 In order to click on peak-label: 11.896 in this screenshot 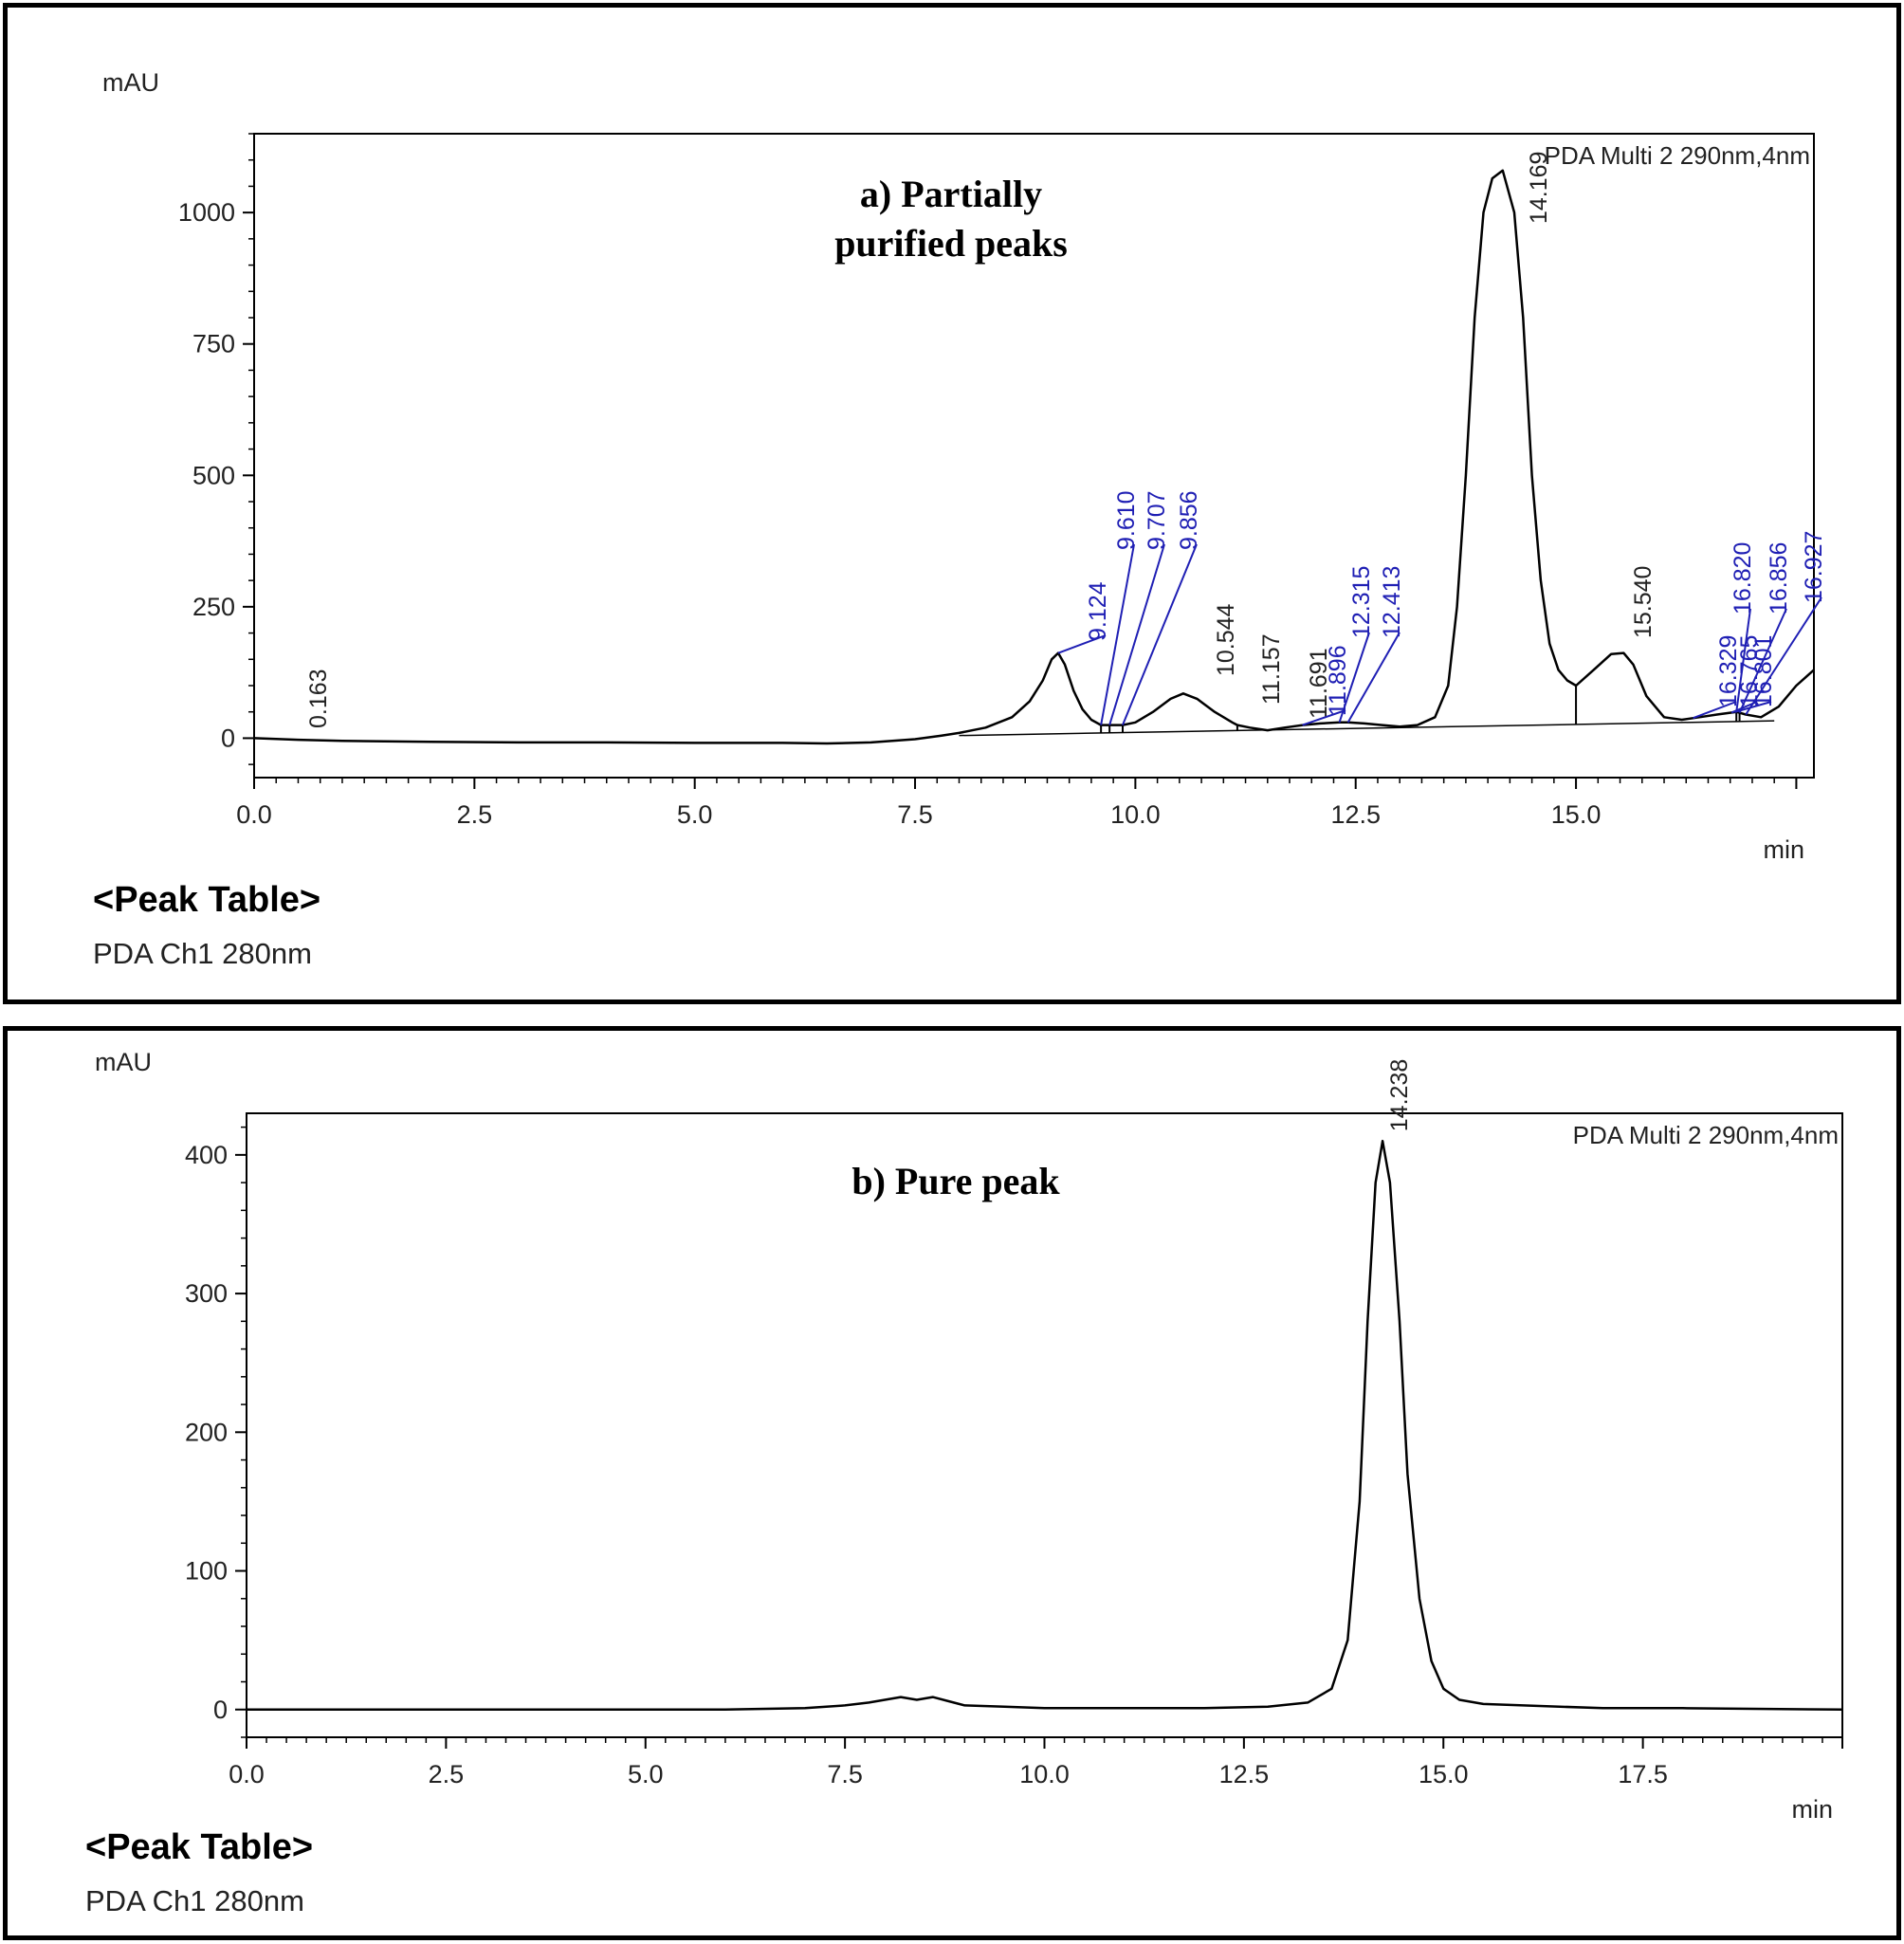, I will do `click(1338, 680)`.